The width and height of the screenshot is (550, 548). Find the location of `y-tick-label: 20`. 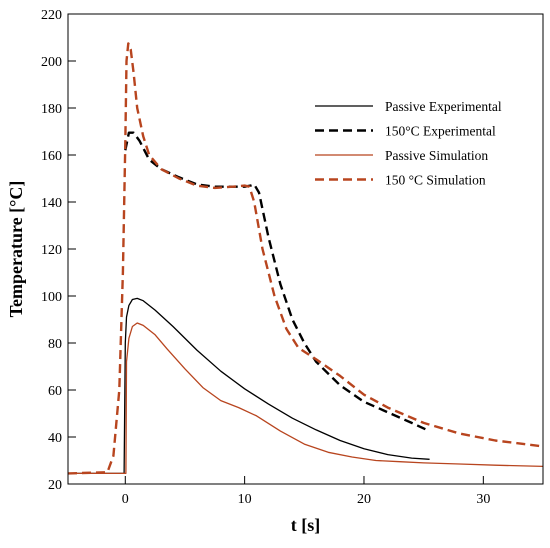

y-tick-label: 20 is located at coordinates (55, 485).